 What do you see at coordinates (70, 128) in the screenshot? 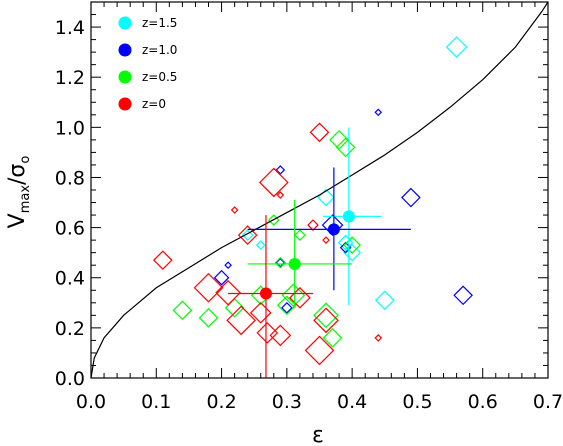
I see `y-tick-label: 1.0` at bounding box center [70, 128].